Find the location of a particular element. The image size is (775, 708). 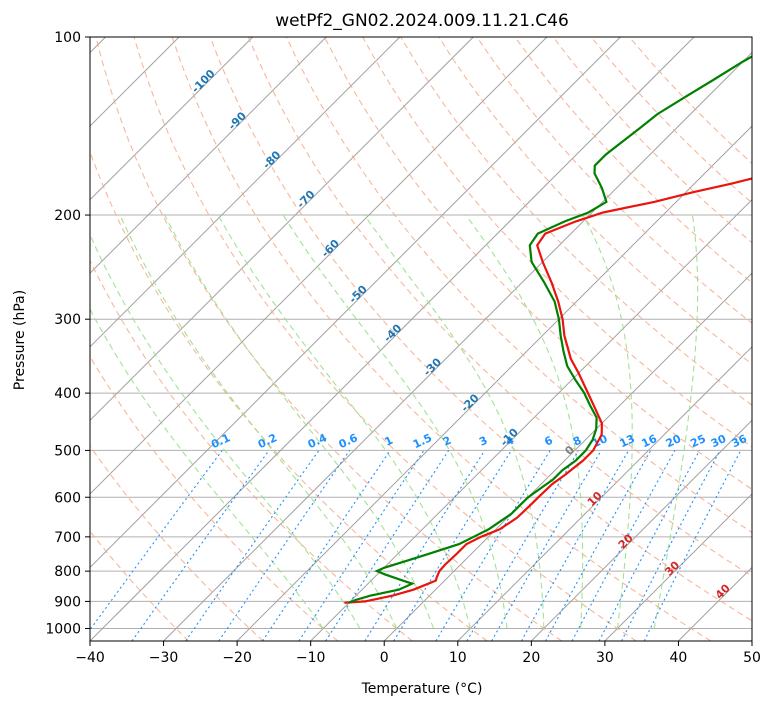

isotherm-label: -10 is located at coordinates (509, 437).